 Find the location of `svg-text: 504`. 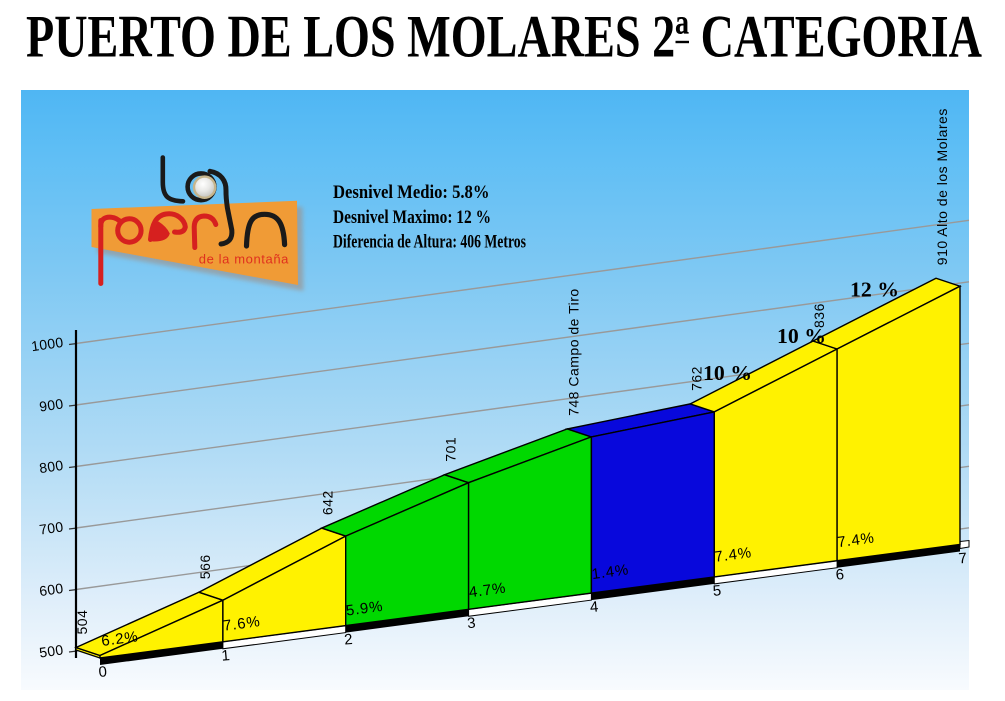

svg-text: 504 is located at coordinates (82, 622).